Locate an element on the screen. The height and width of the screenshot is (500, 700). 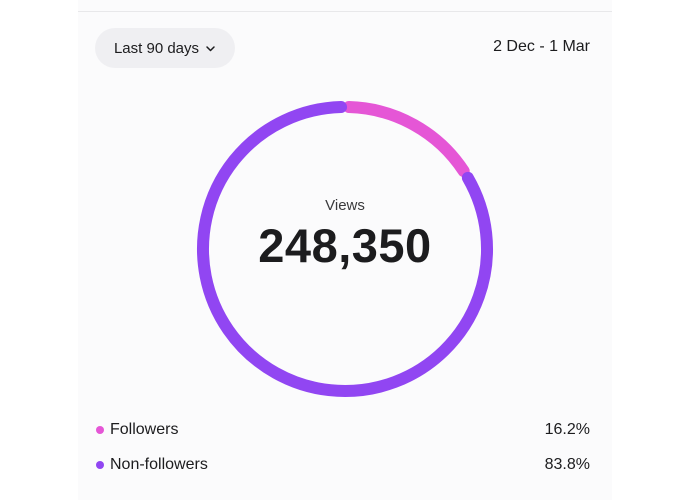
date-range-dropdown-label: Last 90 days is located at coordinates (156, 48).